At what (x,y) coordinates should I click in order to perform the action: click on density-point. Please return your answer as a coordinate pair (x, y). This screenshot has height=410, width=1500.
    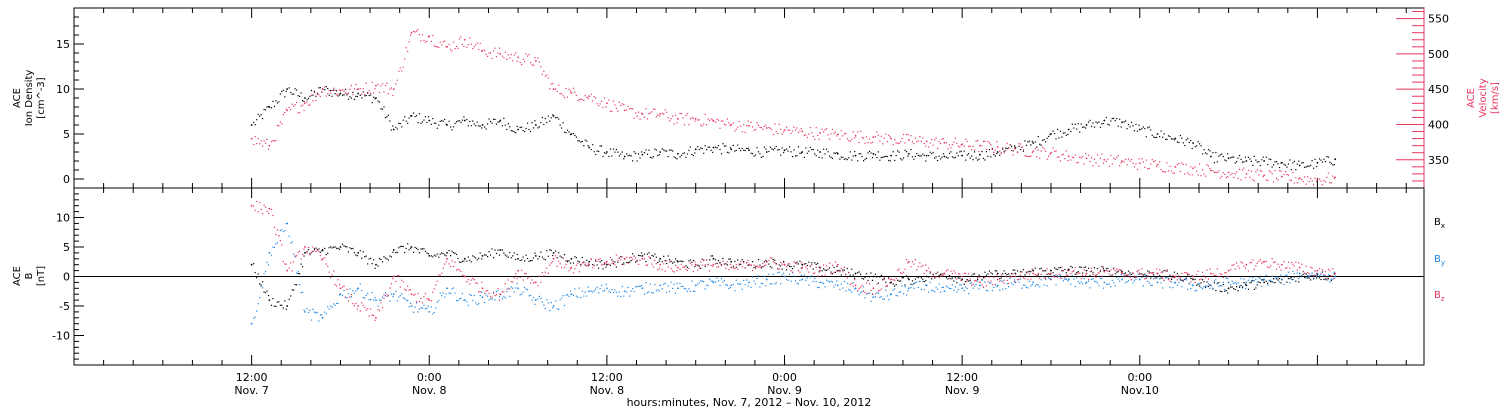
    Looking at the image, I should click on (678, 153).